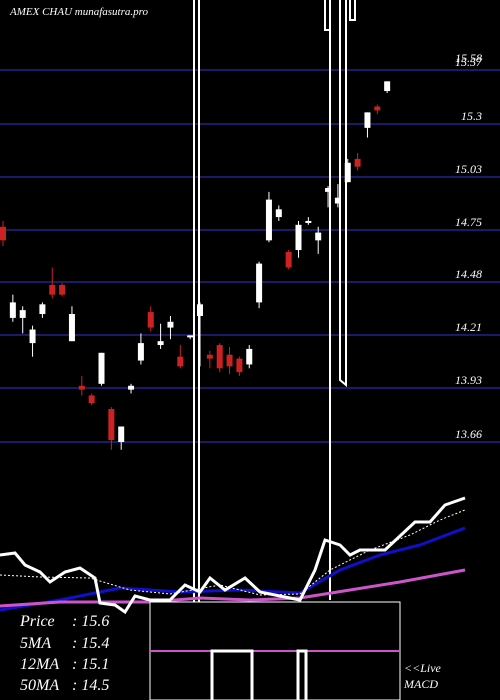  I want to click on price-value: : 15.6, so click(91, 621).